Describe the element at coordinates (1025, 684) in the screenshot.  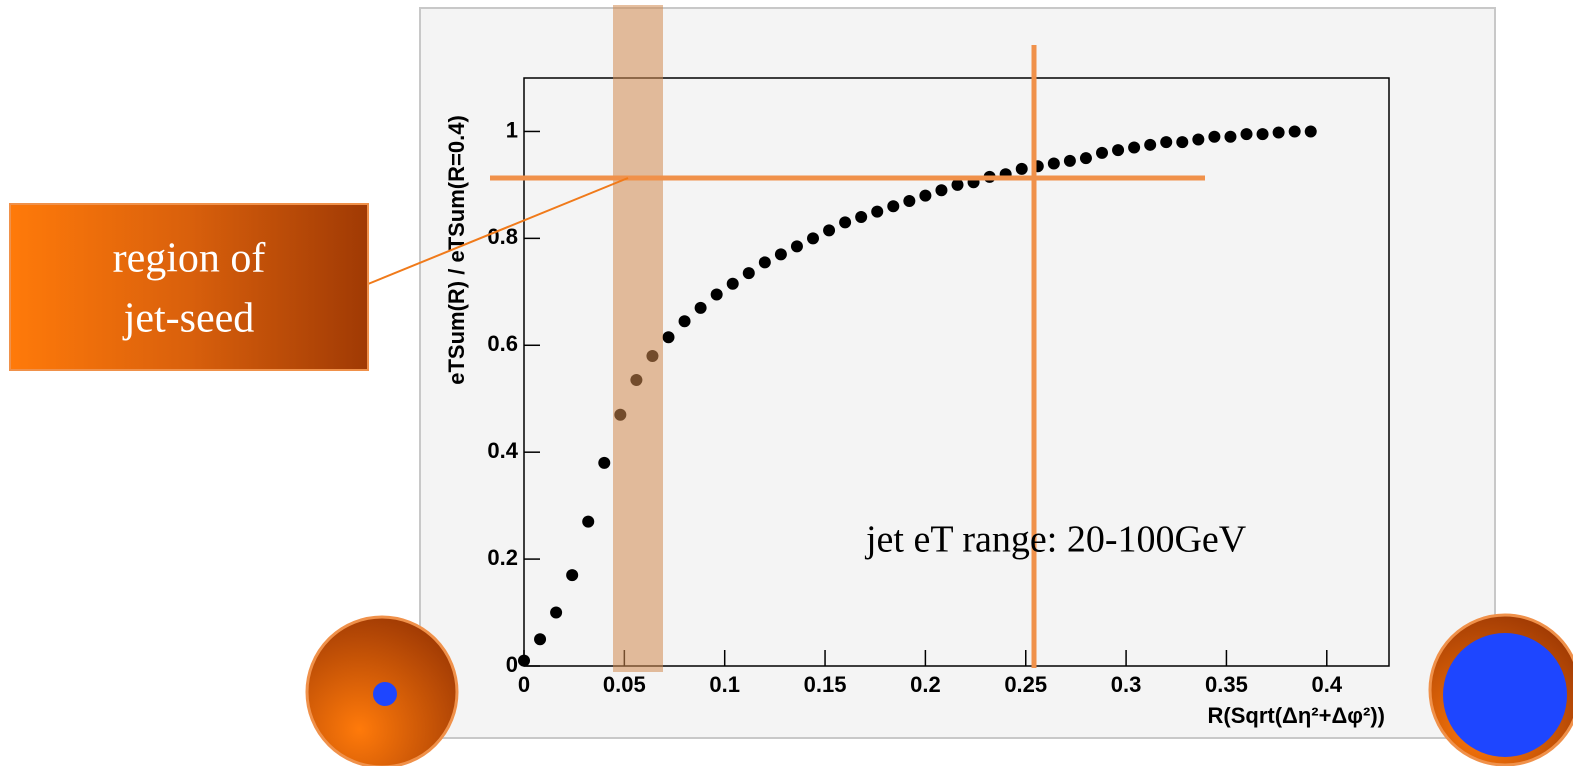
I see `x-tick-label: 0.25` at that location.